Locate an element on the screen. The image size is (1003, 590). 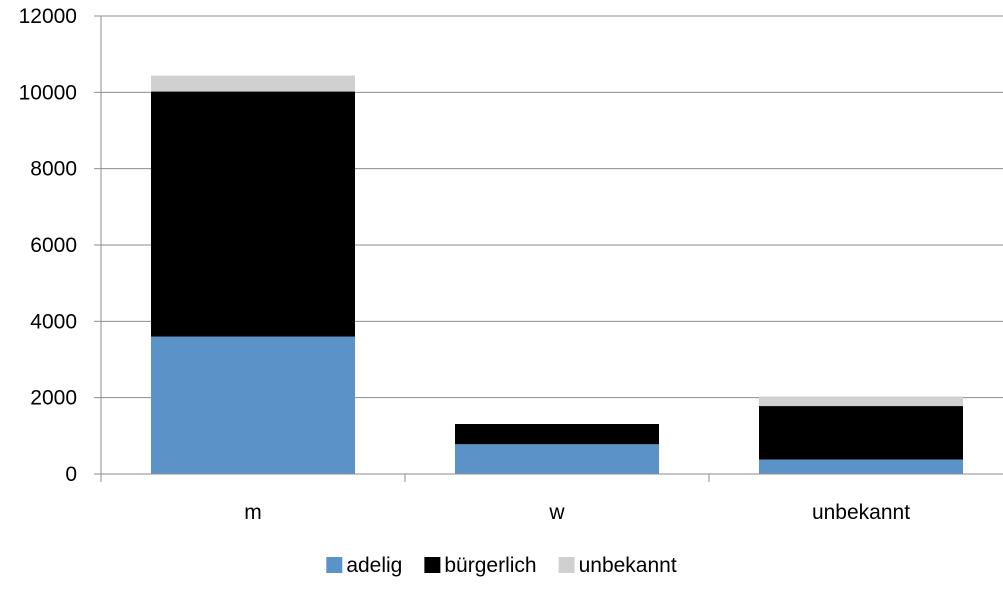
bar-w-adelig is located at coordinates (557, 459).